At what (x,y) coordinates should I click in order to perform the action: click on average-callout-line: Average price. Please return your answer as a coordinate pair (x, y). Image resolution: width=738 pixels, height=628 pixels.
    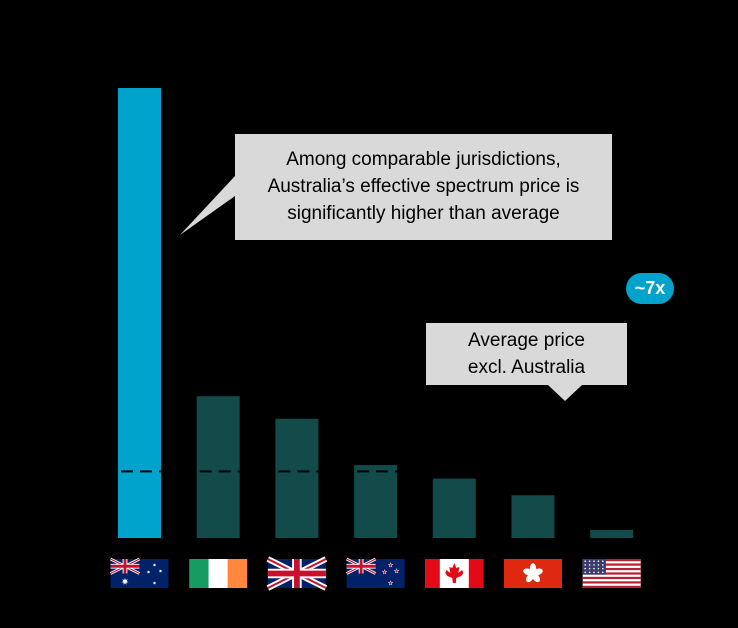
    Looking at the image, I should click on (526, 340).